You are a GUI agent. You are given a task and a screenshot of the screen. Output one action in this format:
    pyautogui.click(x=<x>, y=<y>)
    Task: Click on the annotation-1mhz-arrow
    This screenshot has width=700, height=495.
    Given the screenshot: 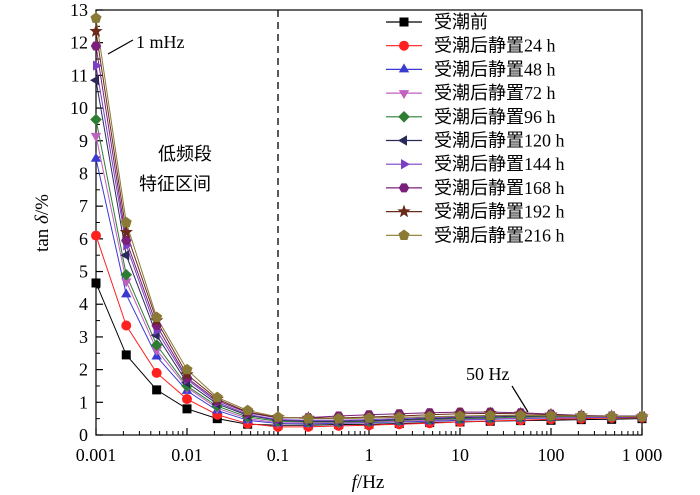 What is the action you would take?
    pyautogui.click(x=120, y=47)
    